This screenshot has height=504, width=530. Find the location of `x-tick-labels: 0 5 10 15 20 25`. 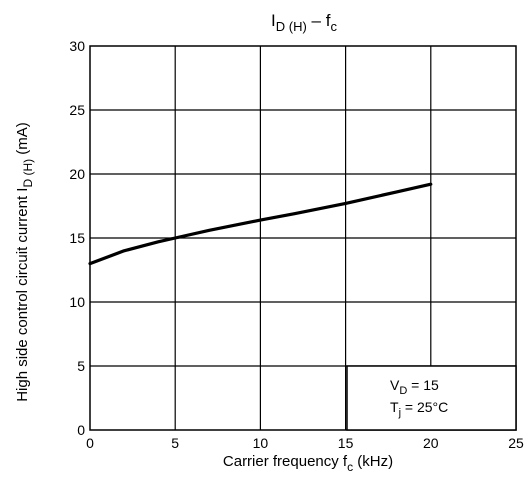

x-tick-labels: 0 5 10 15 20 25 is located at coordinates (305, 443).